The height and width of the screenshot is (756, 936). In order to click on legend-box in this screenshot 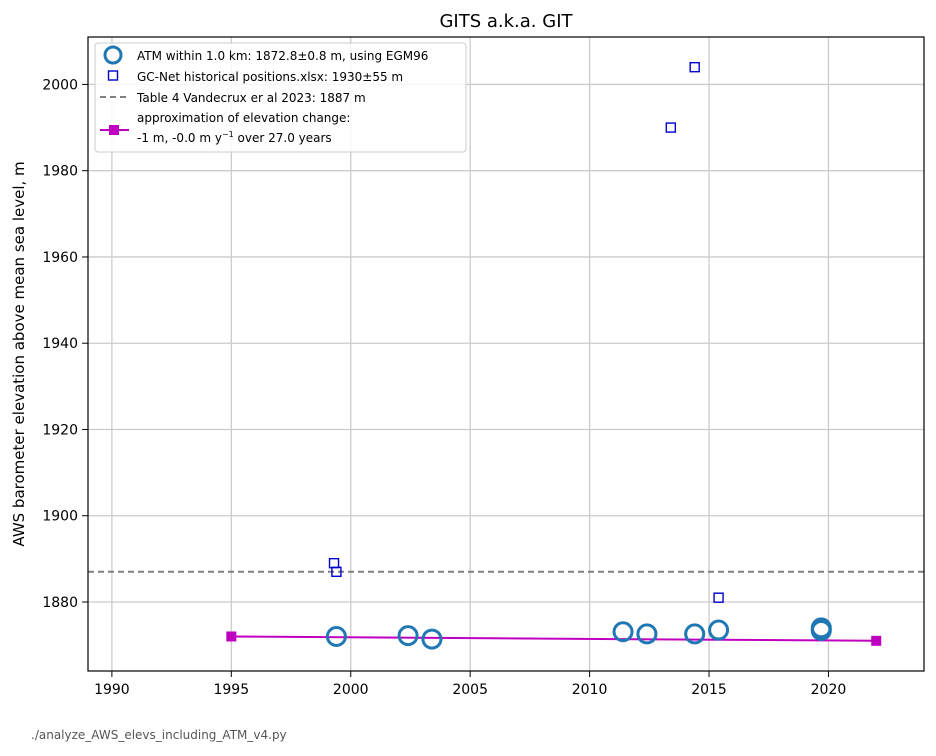, I will do `click(280, 97)`.